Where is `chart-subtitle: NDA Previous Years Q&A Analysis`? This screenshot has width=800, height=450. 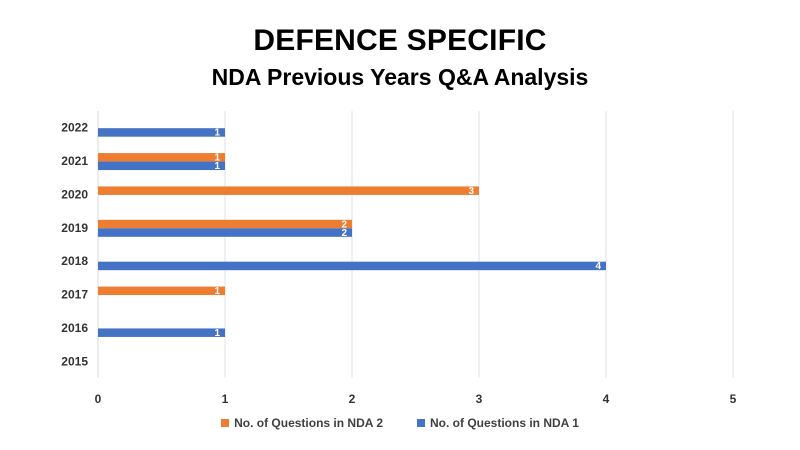 chart-subtitle: NDA Previous Years Q&A Analysis is located at coordinates (400, 77).